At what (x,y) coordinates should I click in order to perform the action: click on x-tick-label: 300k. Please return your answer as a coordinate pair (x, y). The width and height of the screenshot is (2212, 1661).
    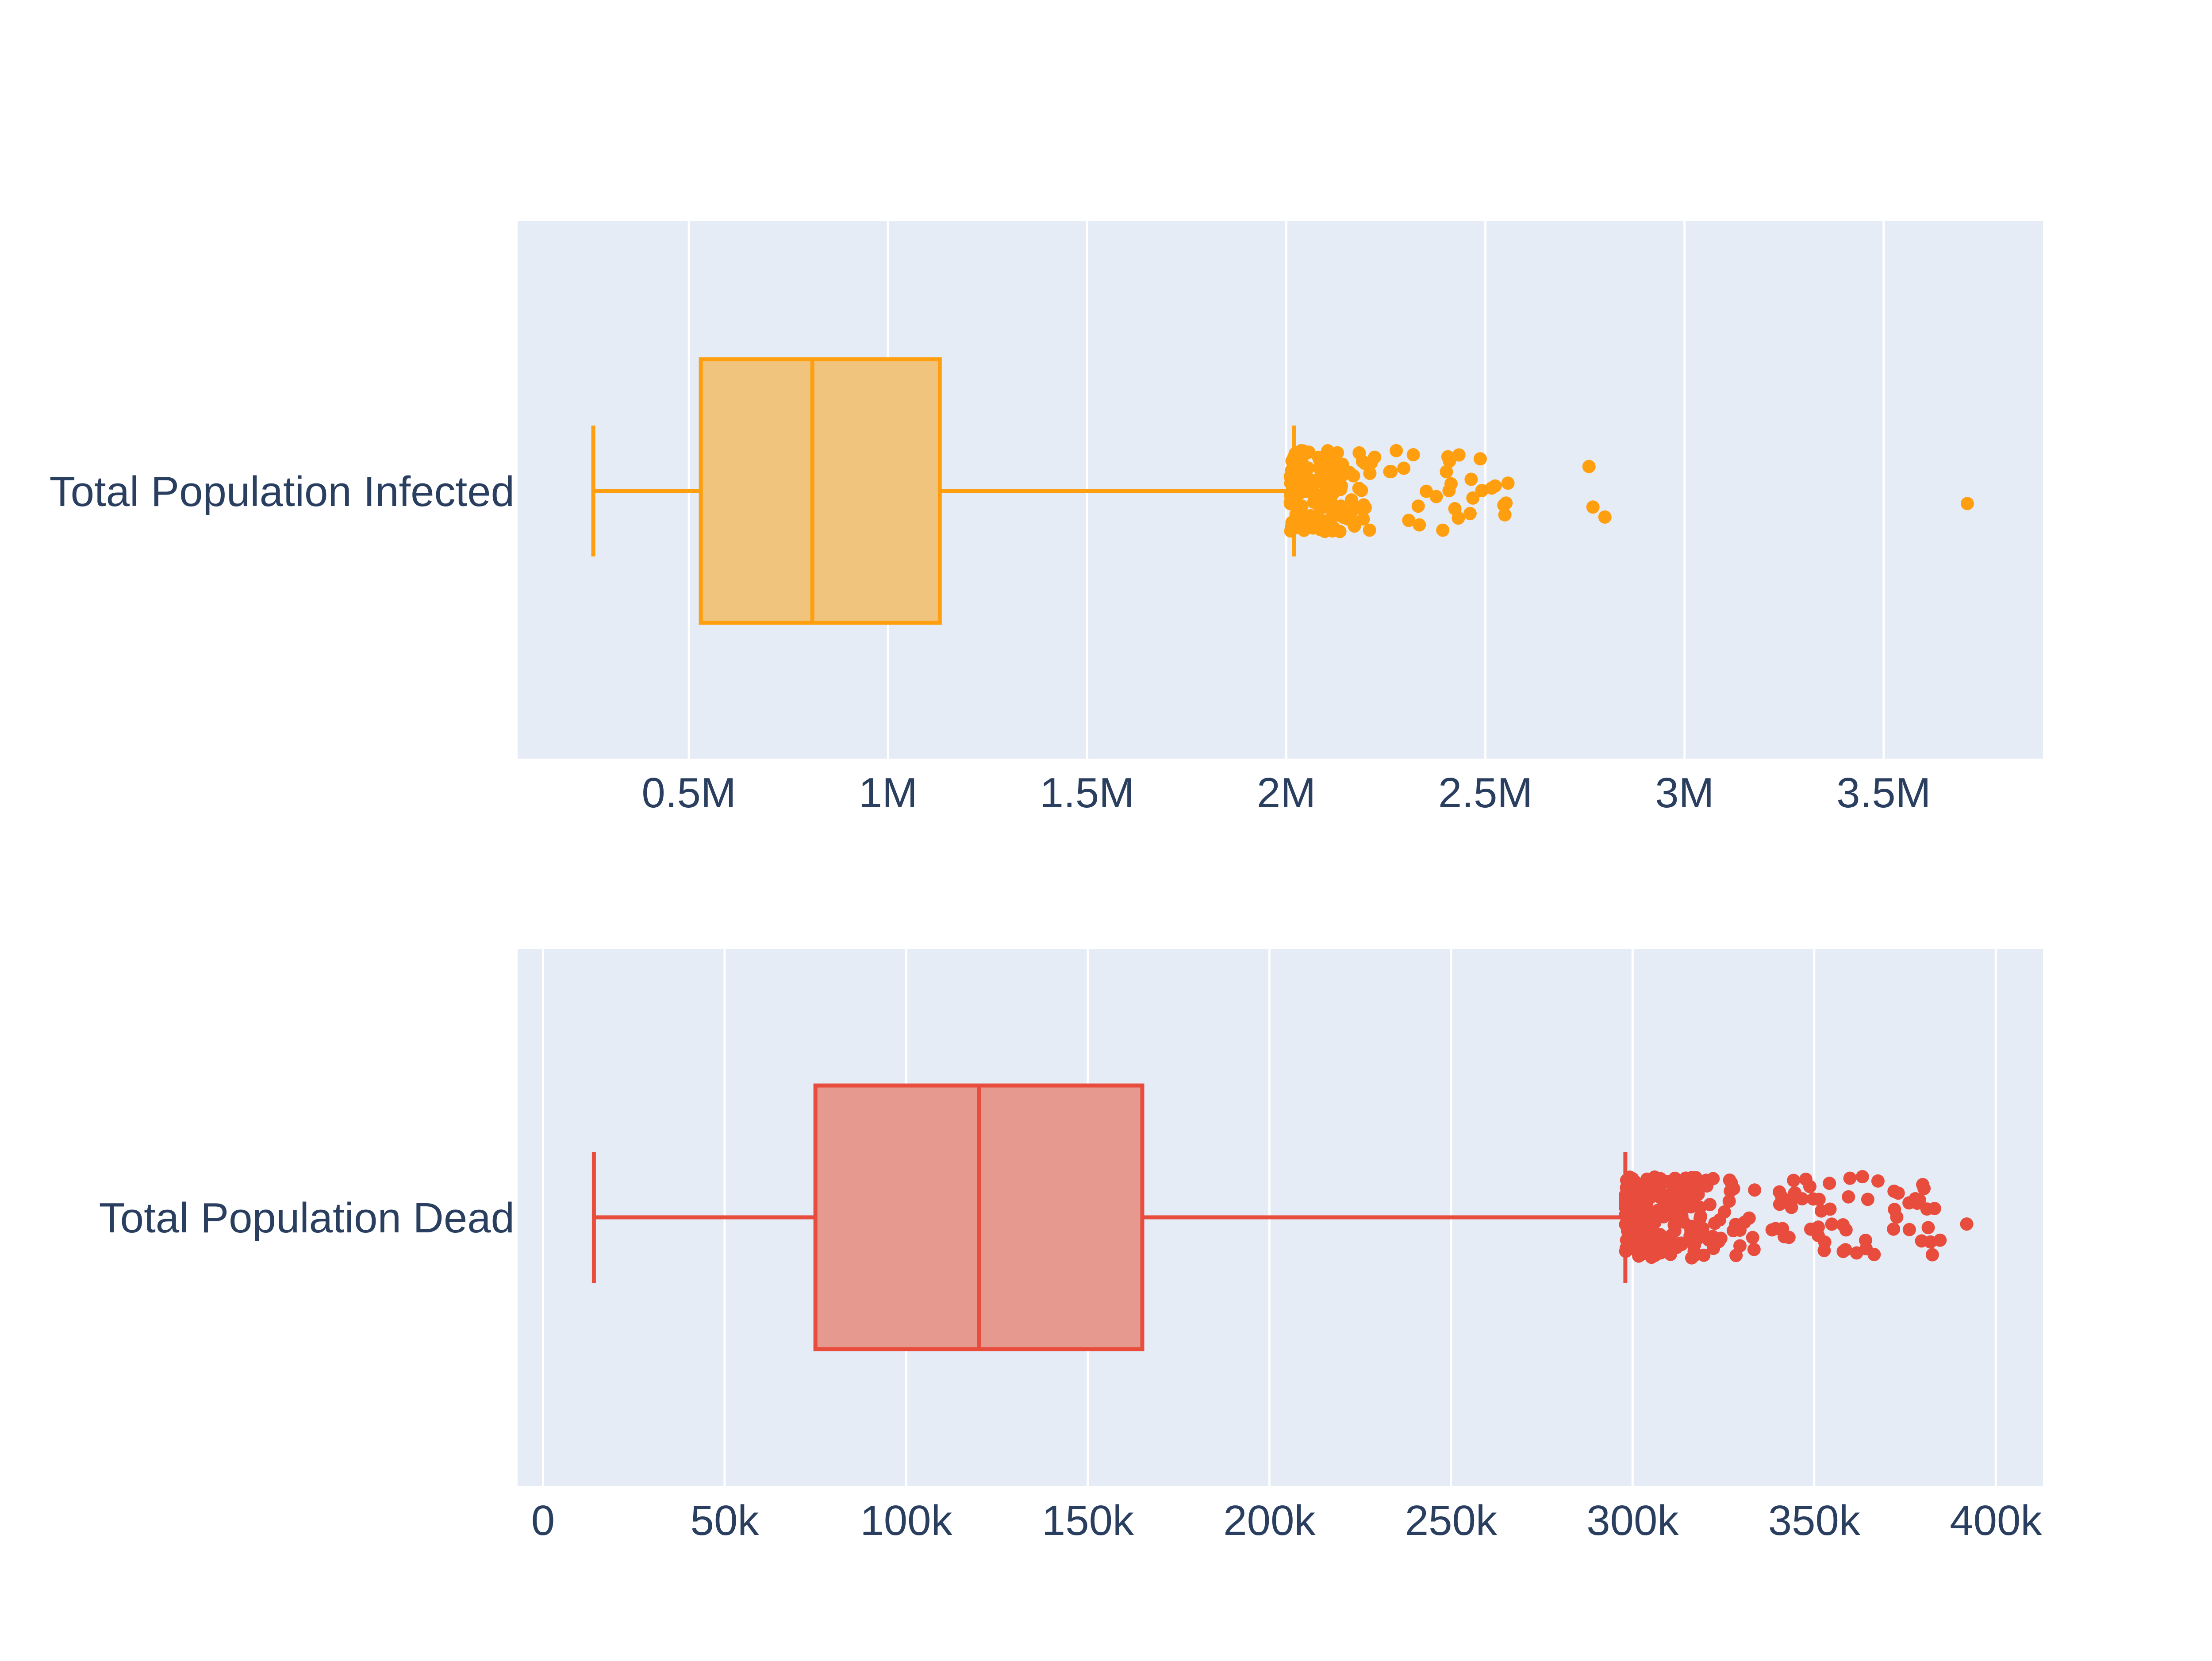
    Looking at the image, I should click on (1633, 1520).